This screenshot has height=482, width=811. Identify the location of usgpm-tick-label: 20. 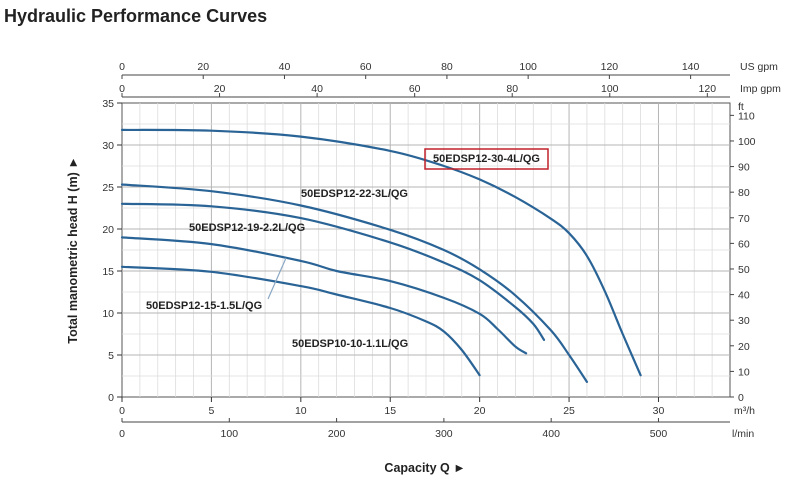
(203, 67).